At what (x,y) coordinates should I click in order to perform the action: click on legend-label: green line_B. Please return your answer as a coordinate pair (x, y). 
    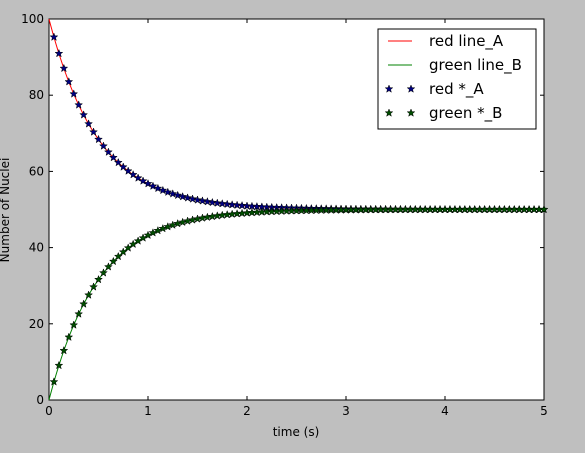
    Looking at the image, I should click on (475, 65).